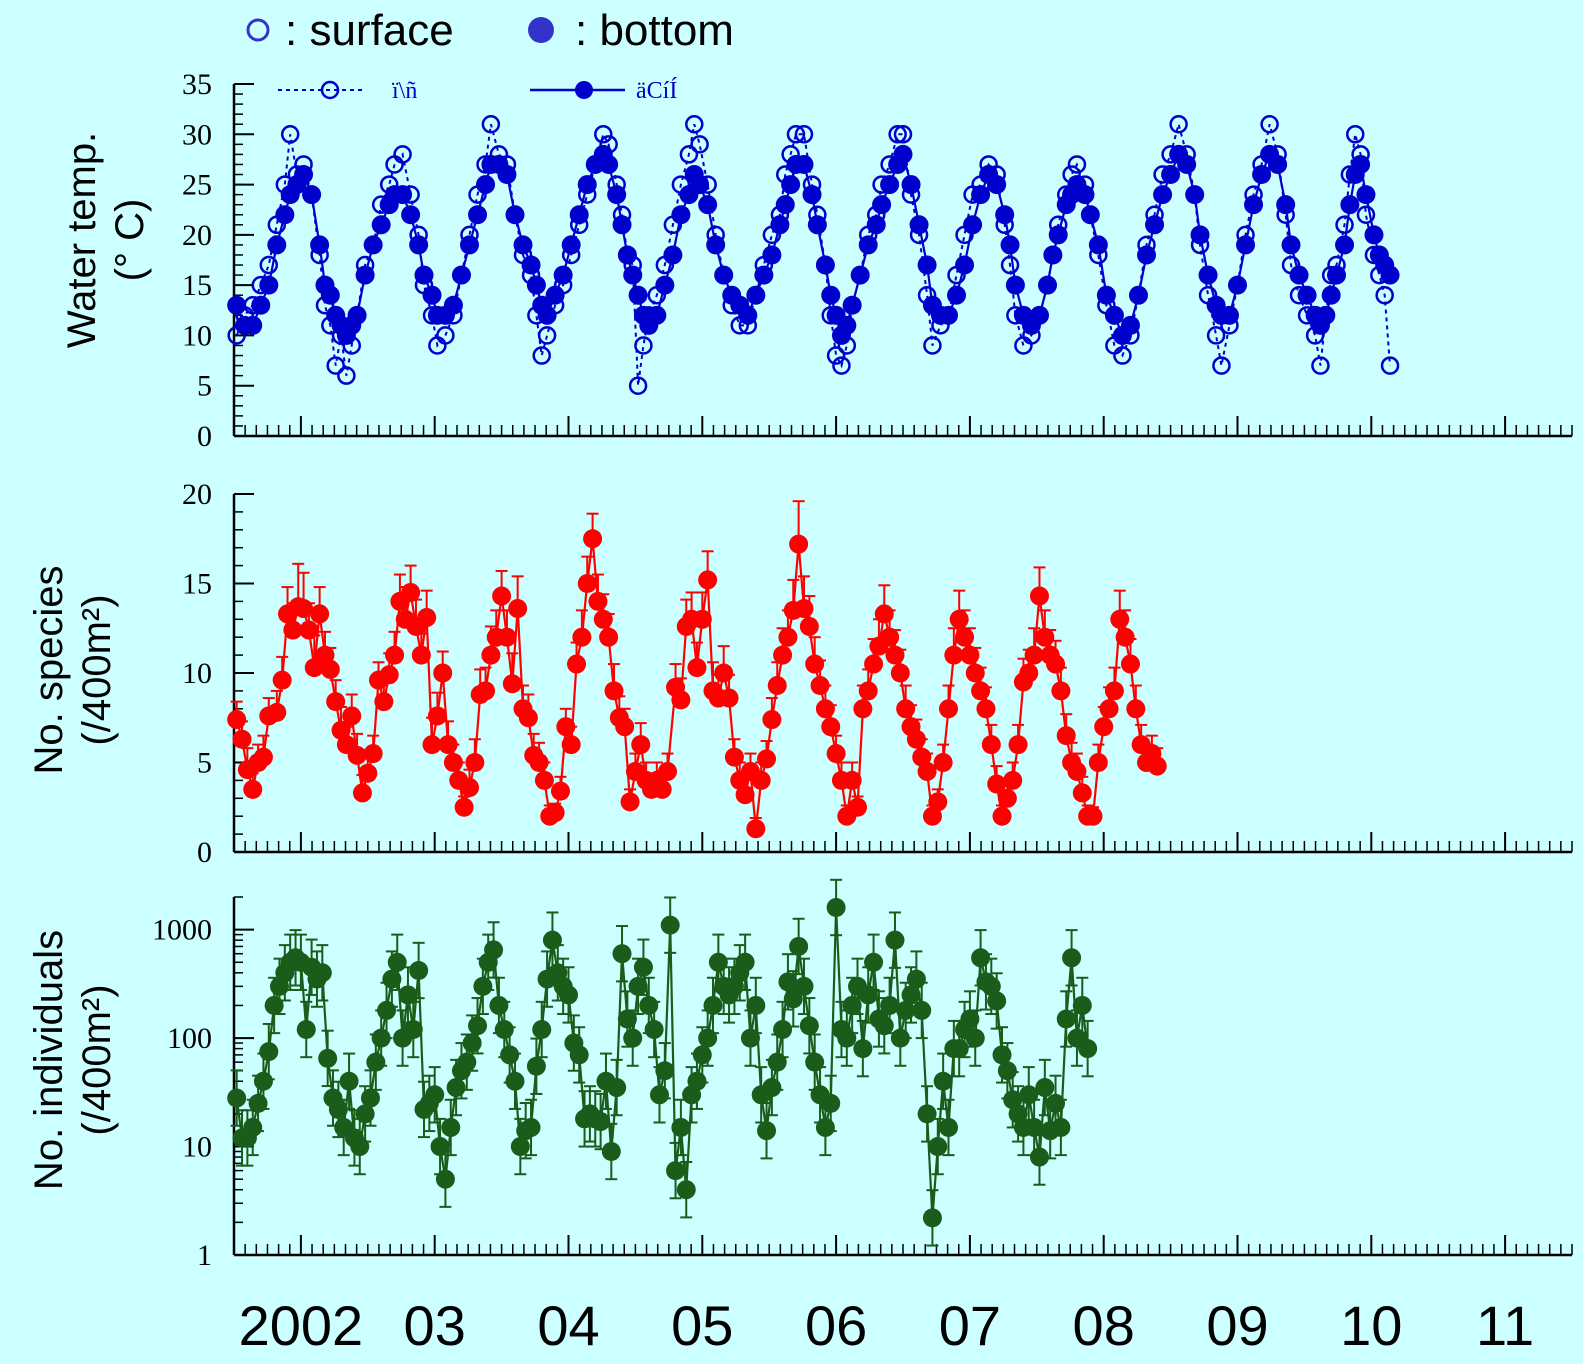 The image size is (1583, 1364). I want to click on y-axis-title: No. species (/400m²), so click(73, 670).